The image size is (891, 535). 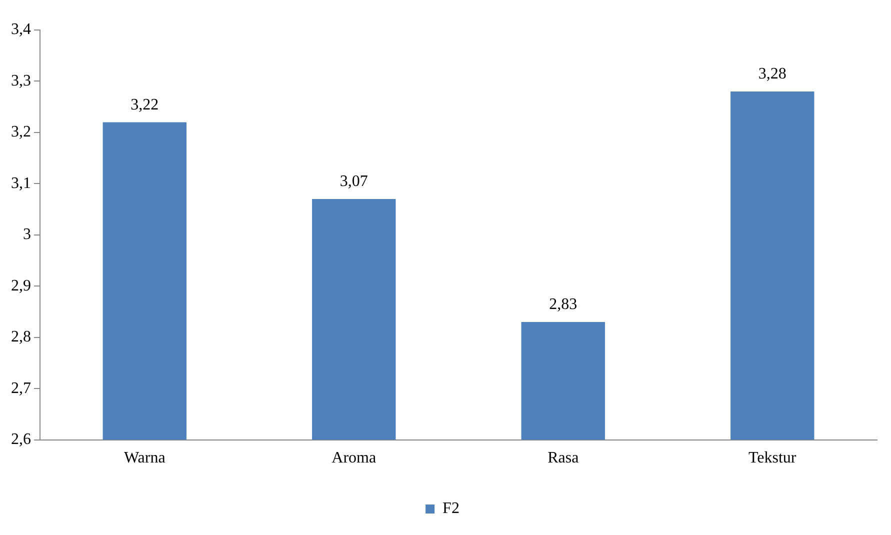 What do you see at coordinates (772, 74) in the screenshot?
I see `data-label: 3,28` at bounding box center [772, 74].